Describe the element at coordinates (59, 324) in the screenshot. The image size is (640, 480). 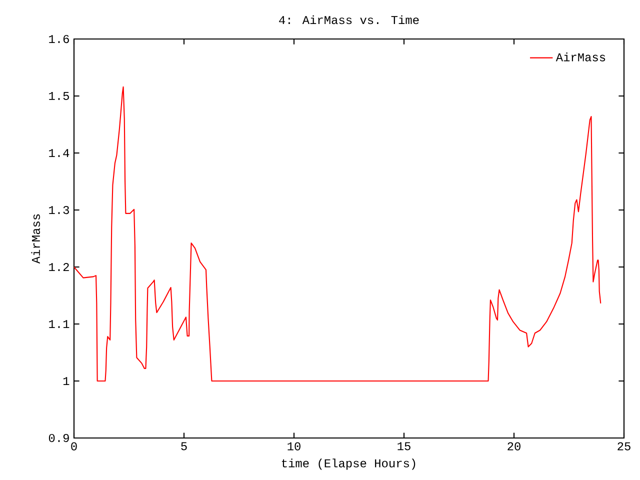
I see `y-tick-label: 1.1` at that location.